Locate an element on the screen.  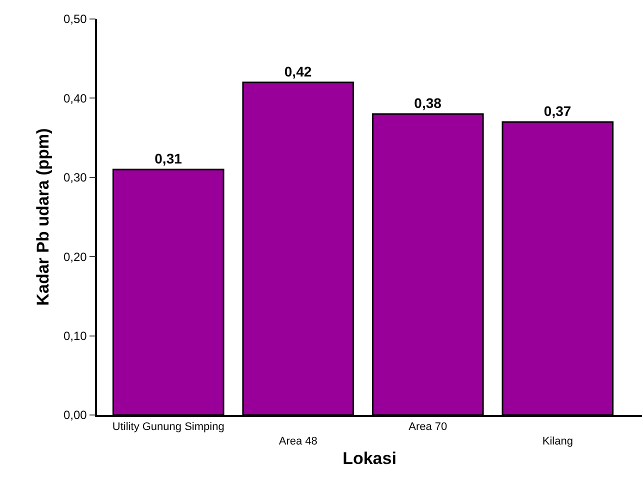
data-label: 0,42 is located at coordinates (298, 71).